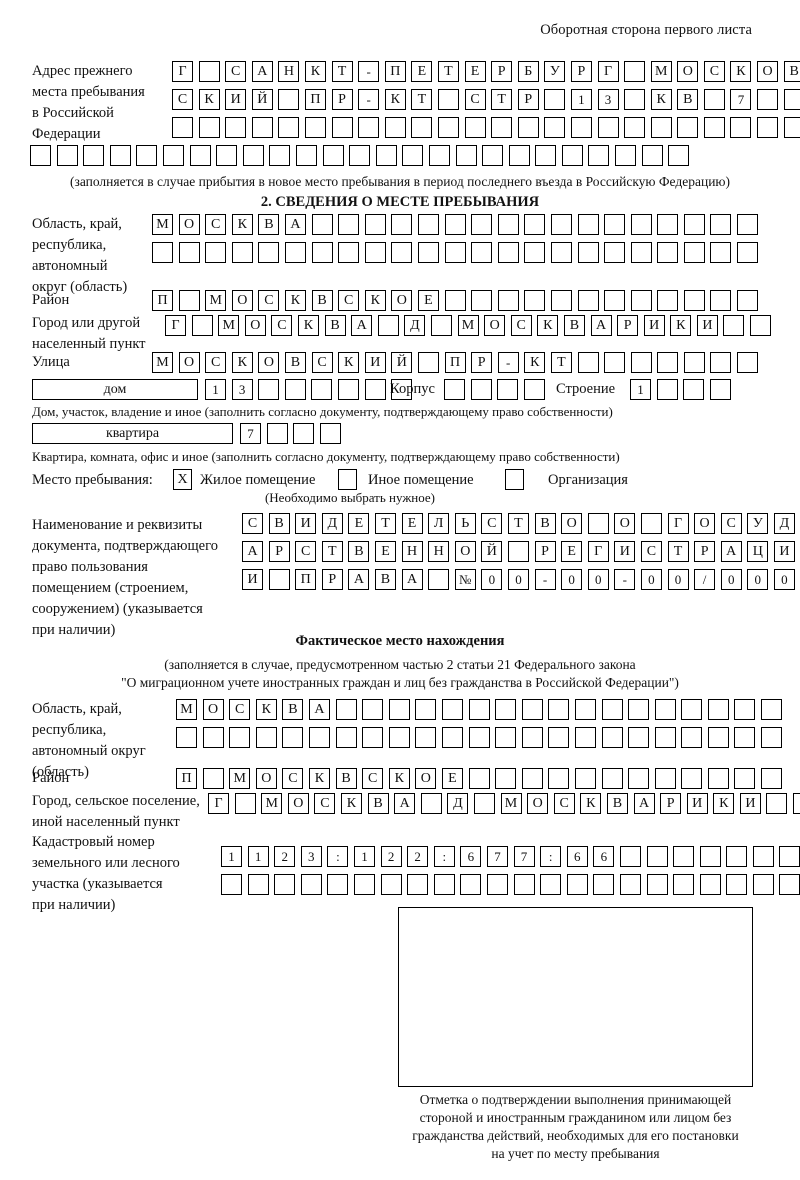 The height and width of the screenshot is (1180, 800). What do you see at coordinates (428, 300) in the screenshot?
I see `char-cell: Е` at bounding box center [428, 300].